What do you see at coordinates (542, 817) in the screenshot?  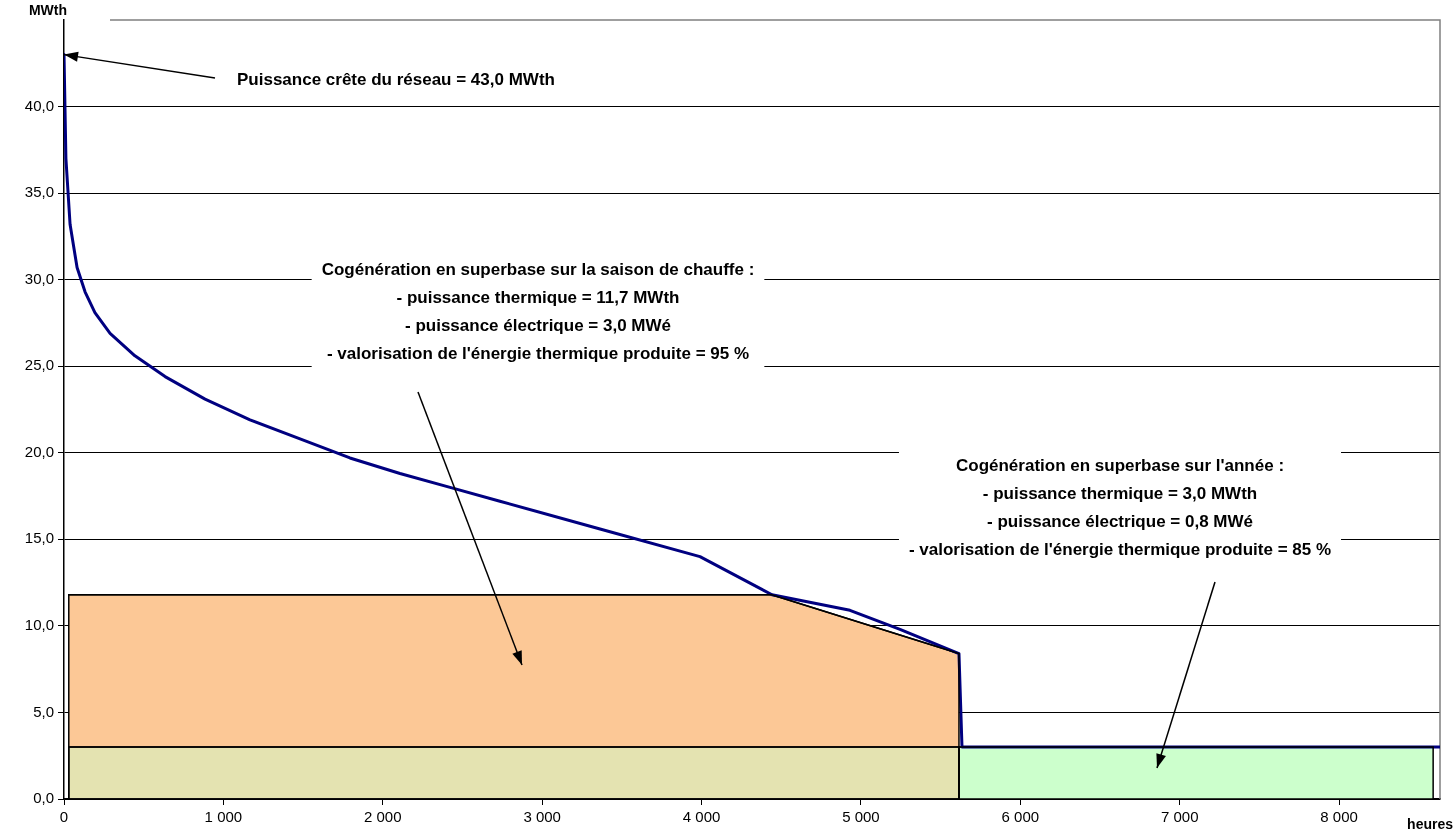 I see `x-tick-label: 3 000` at bounding box center [542, 817].